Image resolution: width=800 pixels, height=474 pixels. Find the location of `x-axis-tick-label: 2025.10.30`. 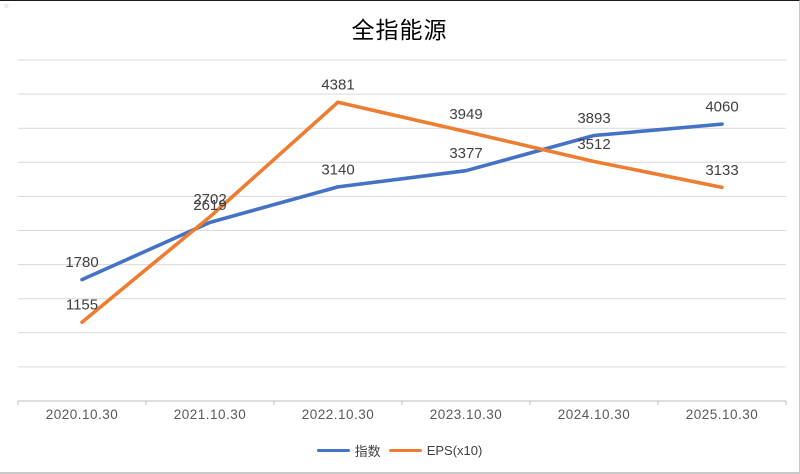

x-axis-tick-label: 2025.10.30 is located at coordinates (722, 414).